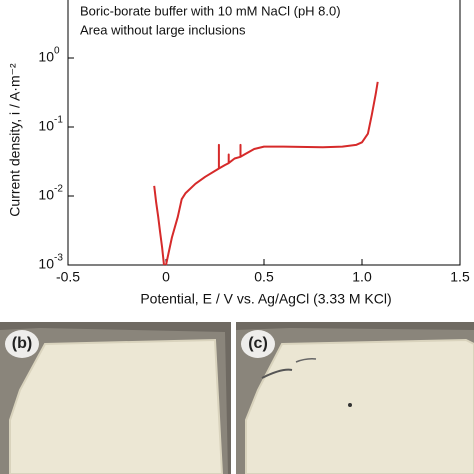 Image resolution: width=474 pixels, height=474 pixels. What do you see at coordinates (58, 120) in the screenshot?
I see `y-tick-exponent: -1` at bounding box center [58, 120].